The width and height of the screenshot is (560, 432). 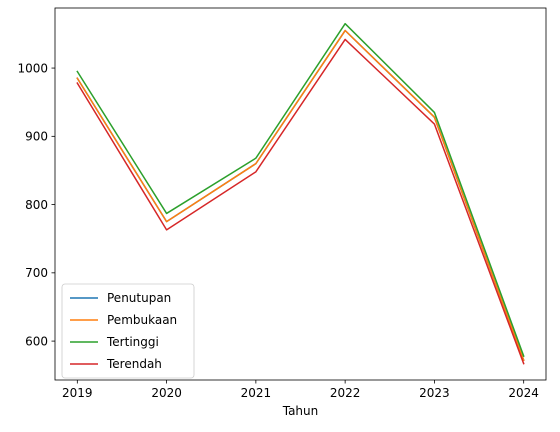 I want to click on x-axis-label: Tahun, so click(x=300, y=411).